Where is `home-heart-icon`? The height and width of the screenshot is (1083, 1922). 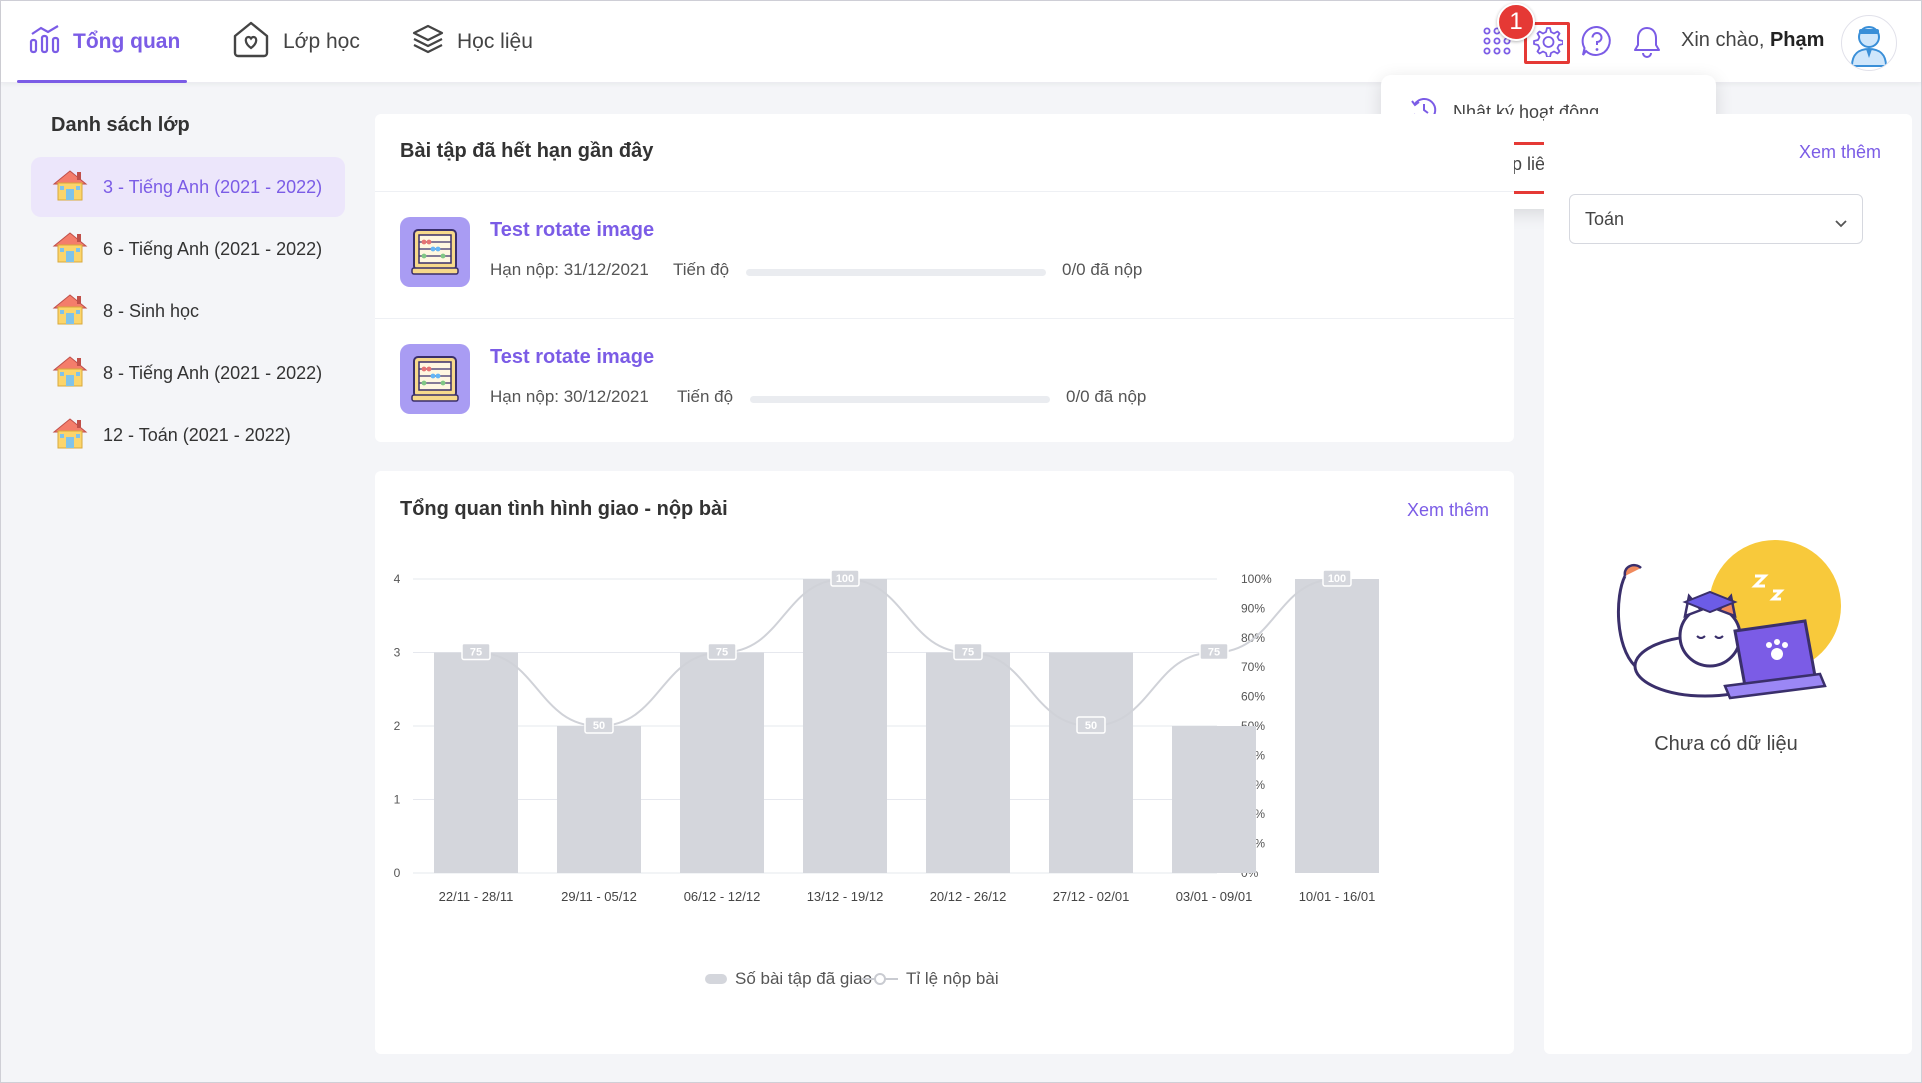 home-heart-icon is located at coordinates (251, 42).